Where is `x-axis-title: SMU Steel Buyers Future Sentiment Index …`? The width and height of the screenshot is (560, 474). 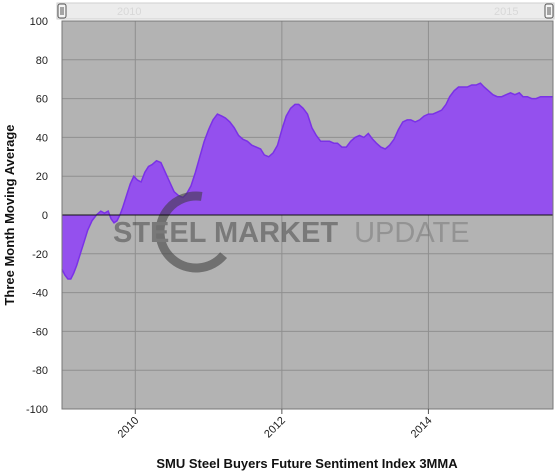 x-axis-title: SMU Steel Buyers Future Sentiment Index … is located at coordinates (307, 463).